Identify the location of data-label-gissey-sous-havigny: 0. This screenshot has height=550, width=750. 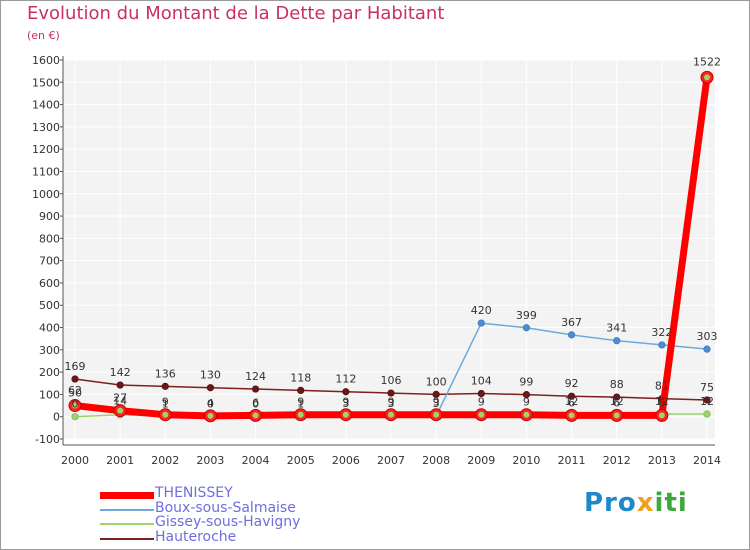
(75, 404).